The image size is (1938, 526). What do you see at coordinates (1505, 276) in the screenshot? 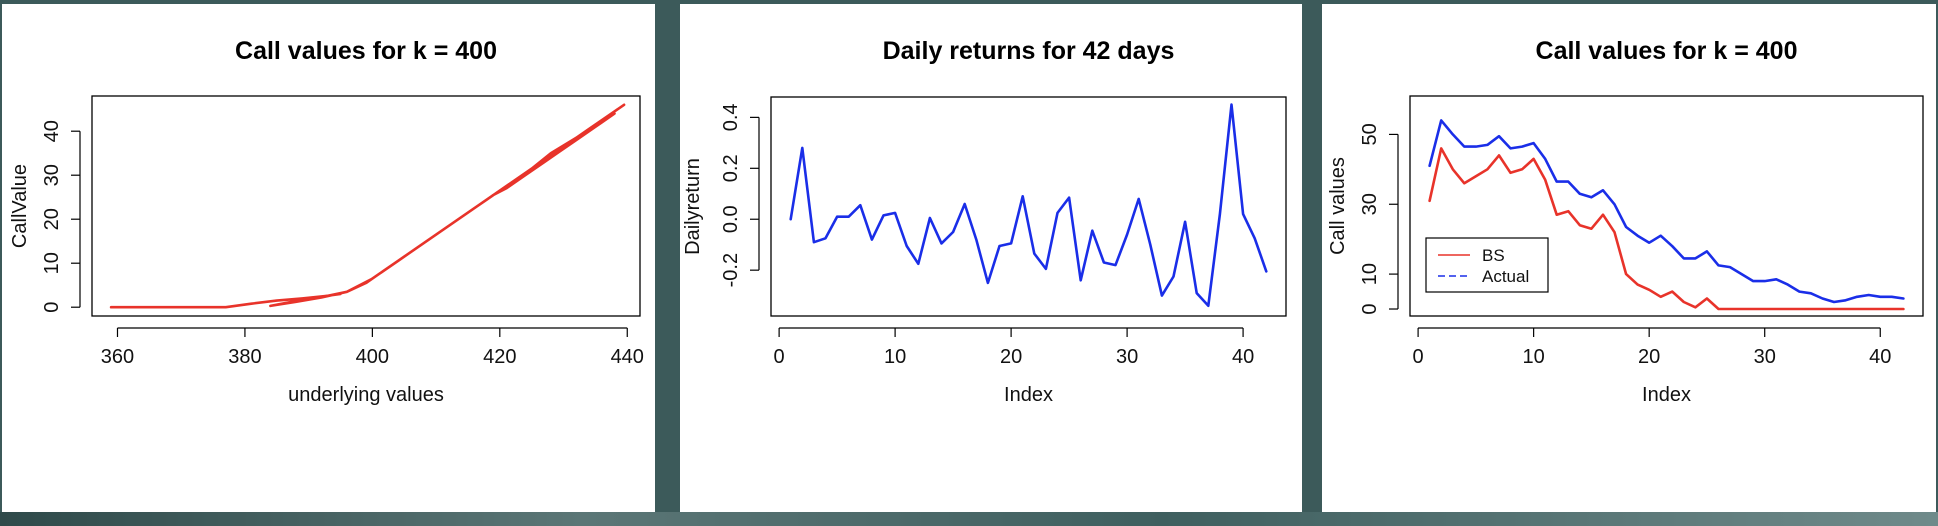
I see `legend-label-actual: Actual` at bounding box center [1505, 276].